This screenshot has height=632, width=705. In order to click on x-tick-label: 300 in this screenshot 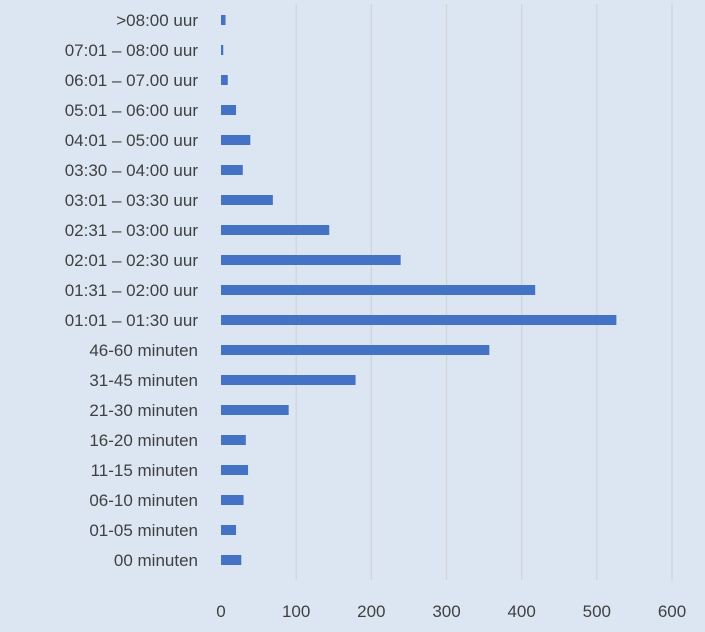, I will do `click(446, 611)`.